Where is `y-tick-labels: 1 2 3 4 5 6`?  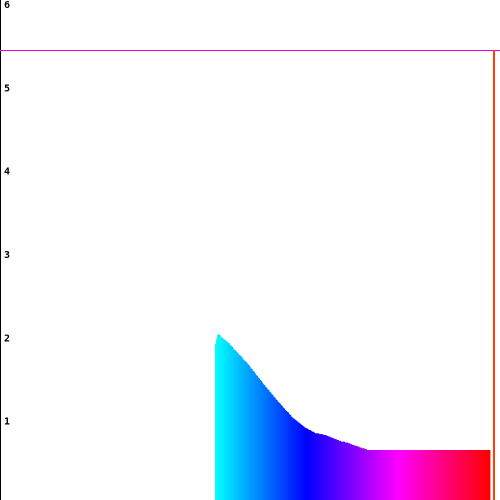
y-tick-labels: 1 2 3 4 5 6 is located at coordinates (7, 214).